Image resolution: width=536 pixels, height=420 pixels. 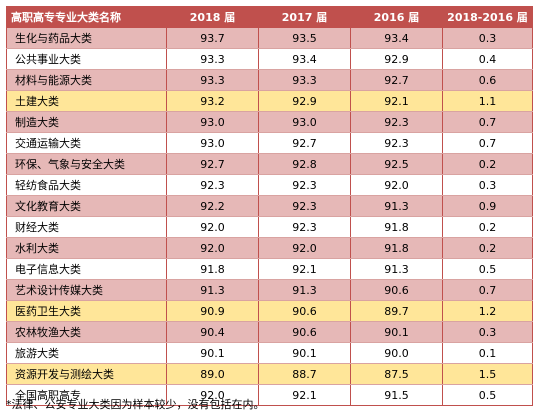 I want to click on table-row: 土建大类 93.2 92.9 92.1 1.1, so click(x=269, y=101).